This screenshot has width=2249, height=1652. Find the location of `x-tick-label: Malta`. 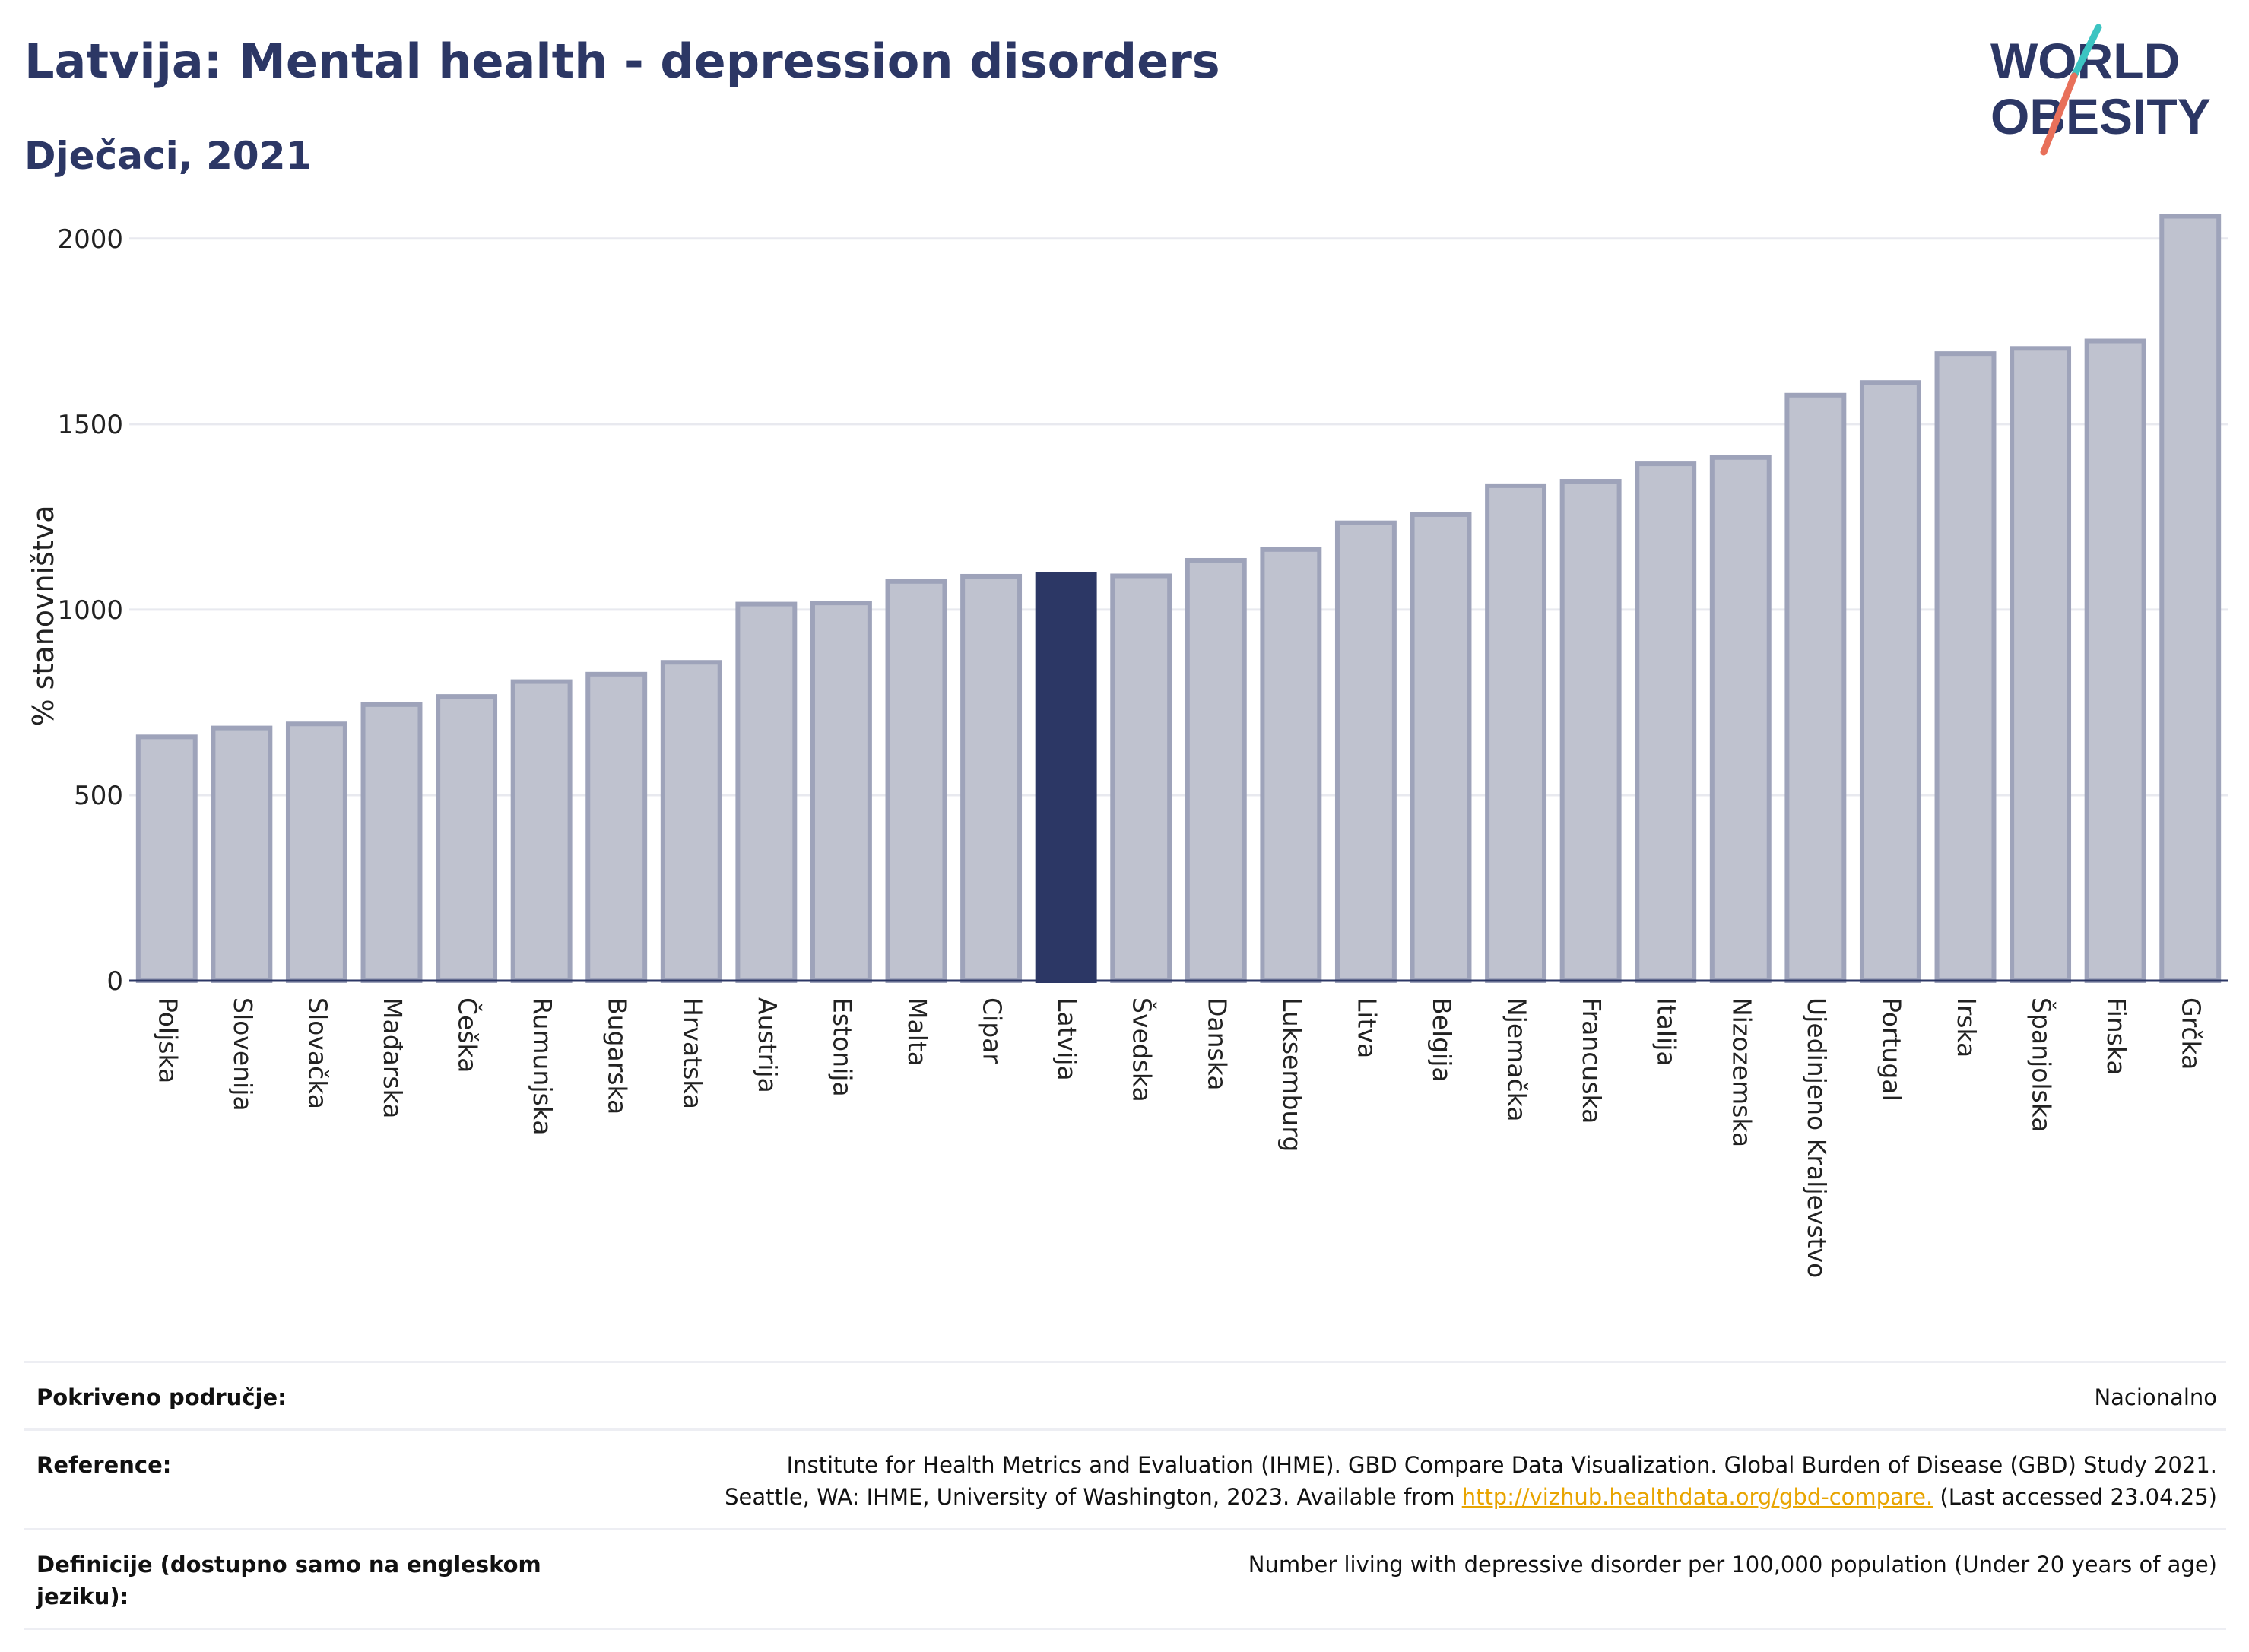

x-tick-label: Malta is located at coordinates (917, 1032).